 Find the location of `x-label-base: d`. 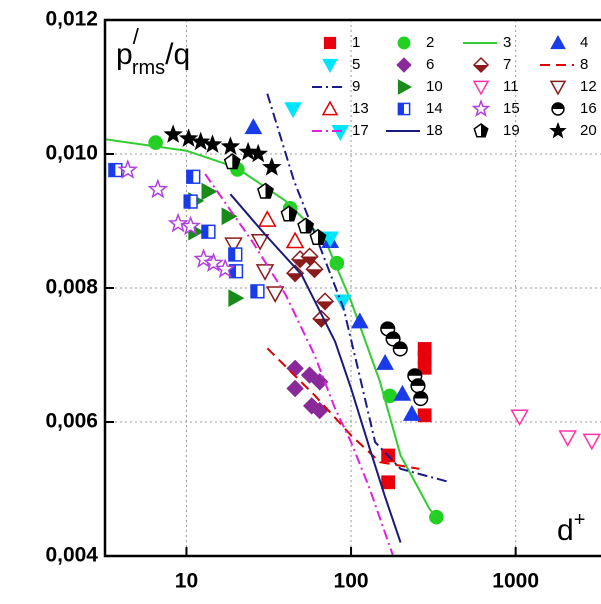

x-label-base: d is located at coordinates (565, 530).